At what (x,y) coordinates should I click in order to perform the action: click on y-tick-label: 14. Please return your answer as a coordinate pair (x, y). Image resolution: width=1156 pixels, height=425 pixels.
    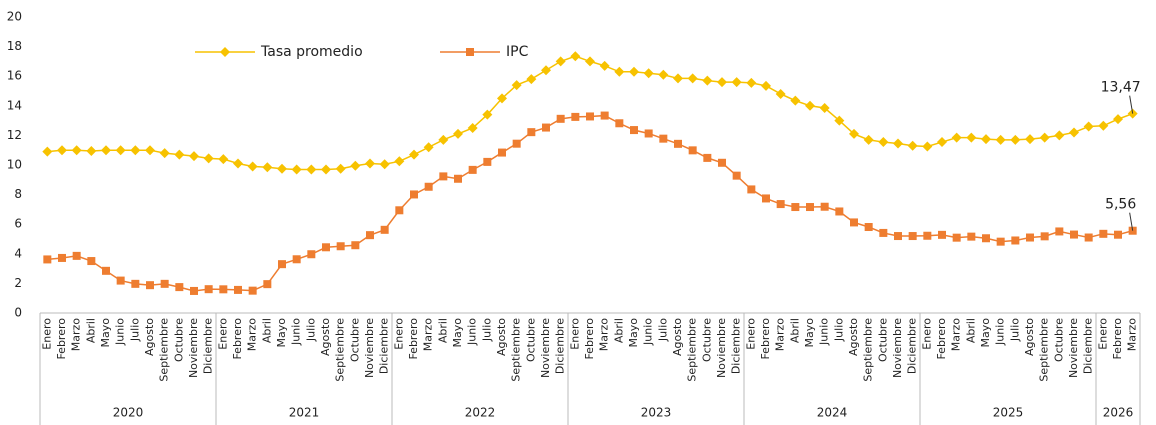
    Looking at the image, I should click on (14, 105).